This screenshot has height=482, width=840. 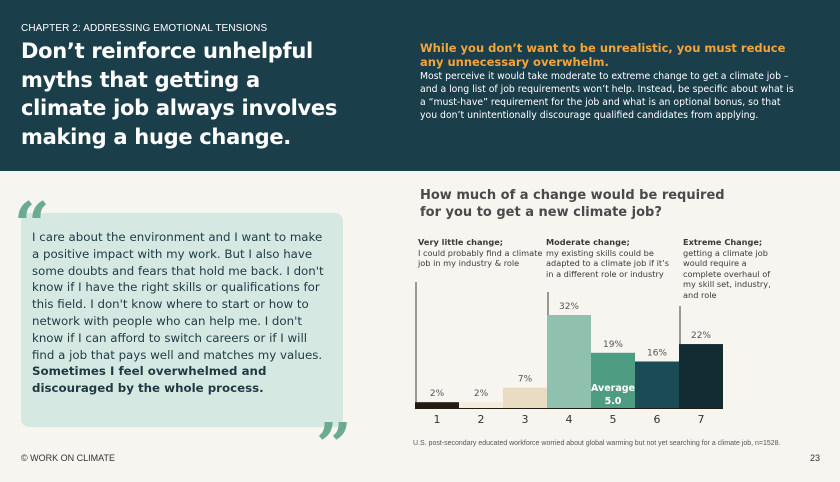 I want to click on x-tick-label: 2, so click(x=481, y=419).